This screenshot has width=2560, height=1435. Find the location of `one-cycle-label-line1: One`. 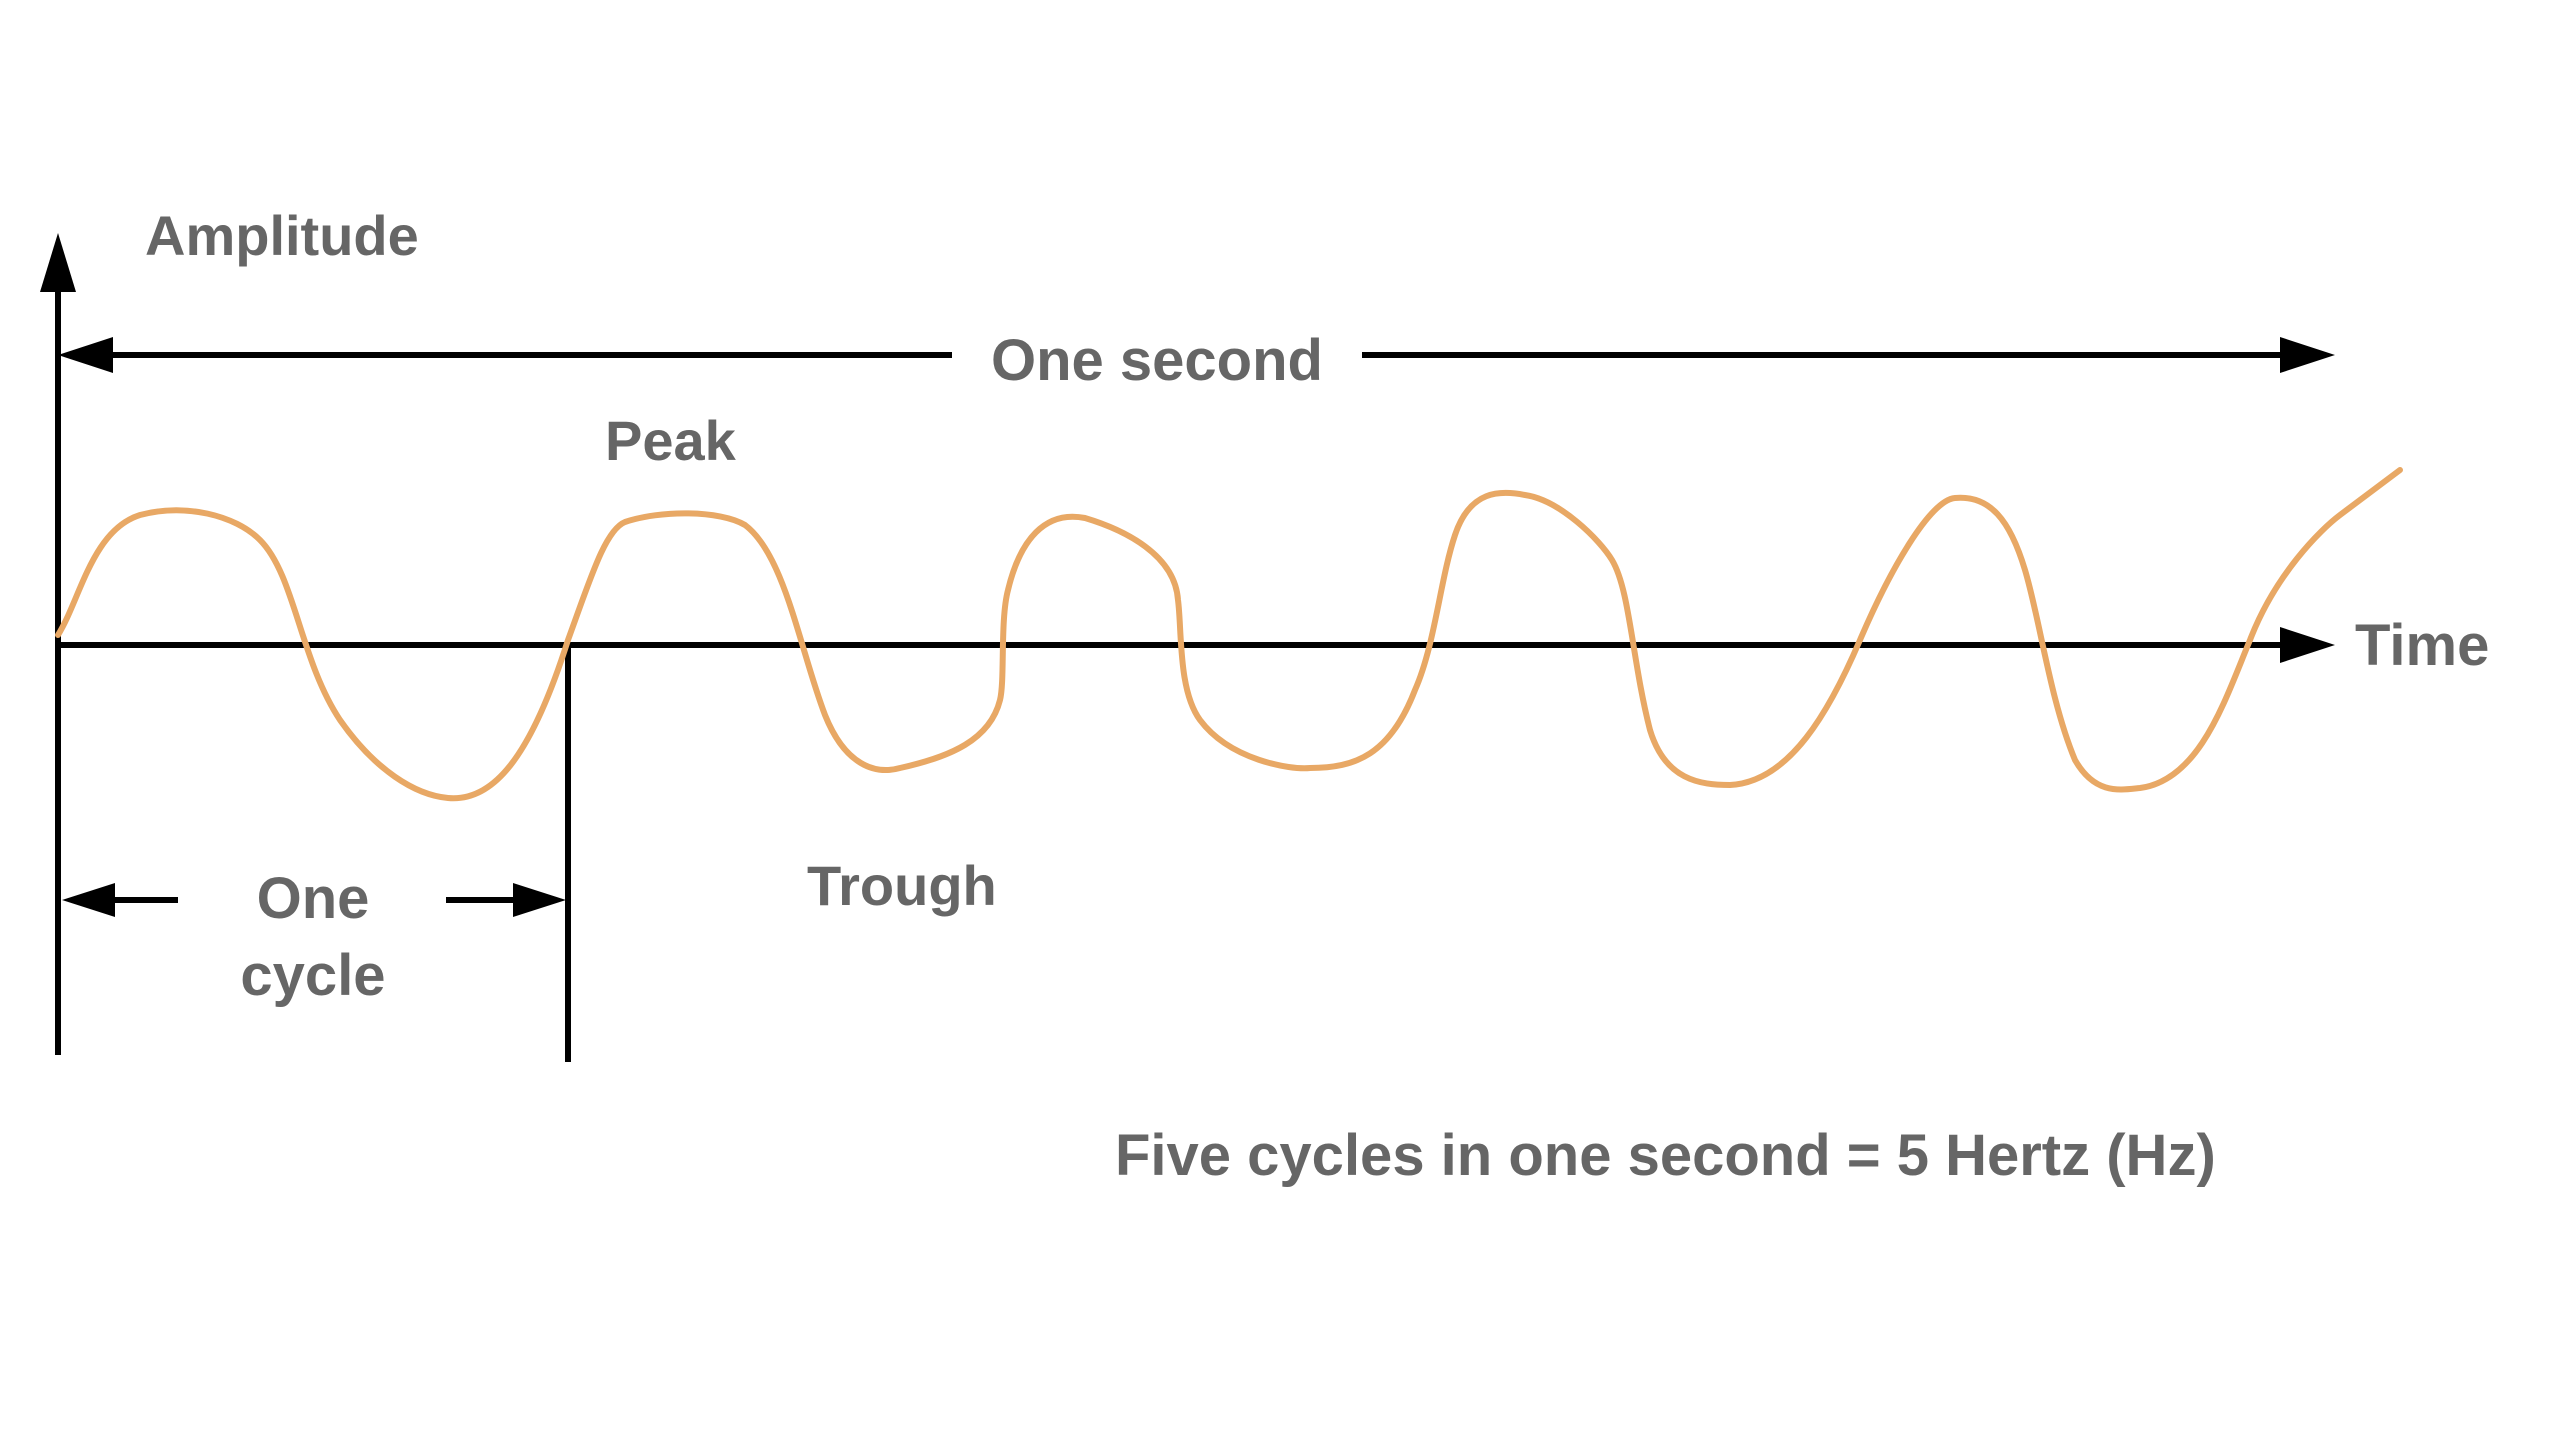

one-cycle-label-line1: One is located at coordinates (313, 898).